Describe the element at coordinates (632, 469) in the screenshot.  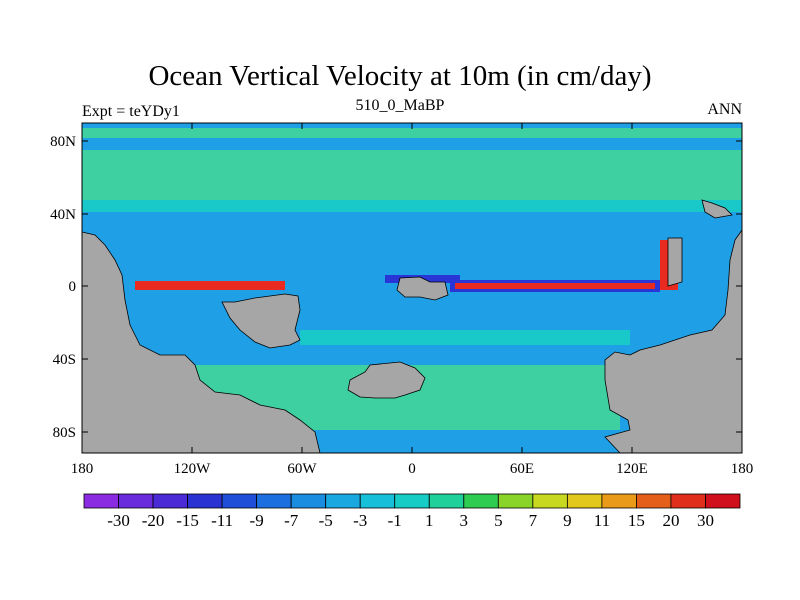
I see `x-tick-label: 120E` at that location.